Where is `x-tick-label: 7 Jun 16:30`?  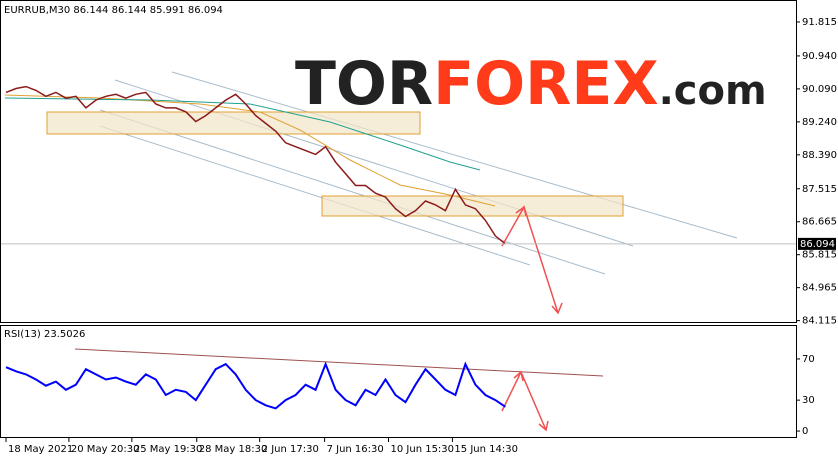
x-tick-label: 7 Jun 16:30 is located at coordinates (355, 449).